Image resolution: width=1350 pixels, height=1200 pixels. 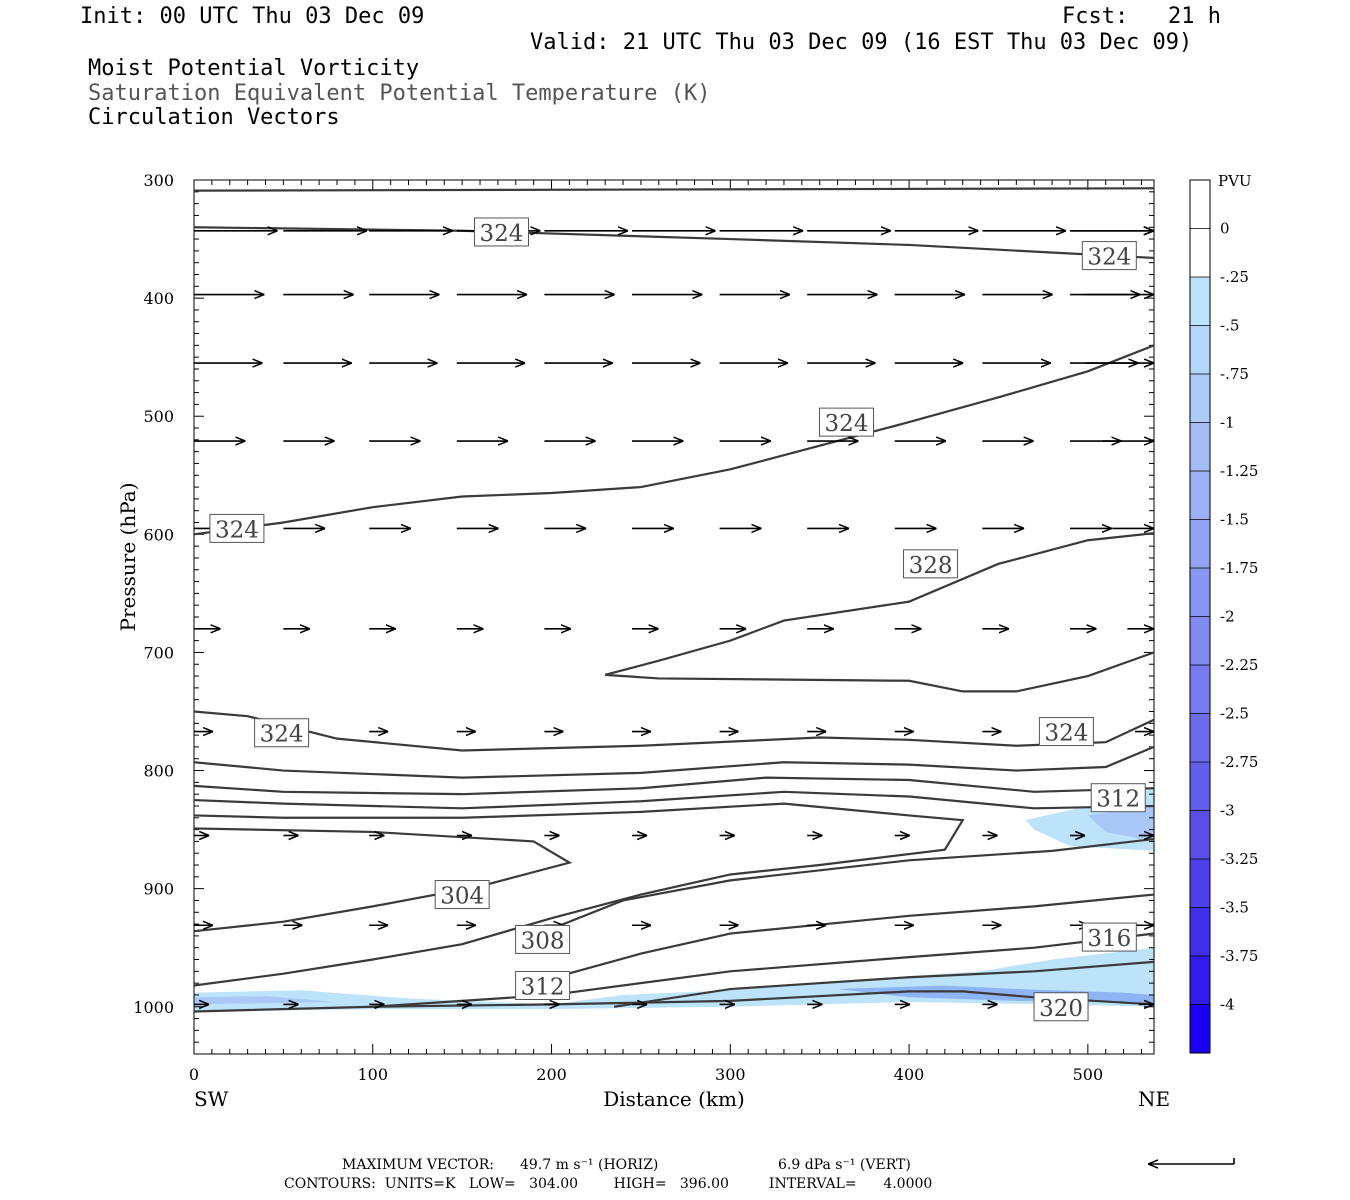 I want to click on field-title-pv: Moist Potential Vorticity, so click(x=254, y=68).